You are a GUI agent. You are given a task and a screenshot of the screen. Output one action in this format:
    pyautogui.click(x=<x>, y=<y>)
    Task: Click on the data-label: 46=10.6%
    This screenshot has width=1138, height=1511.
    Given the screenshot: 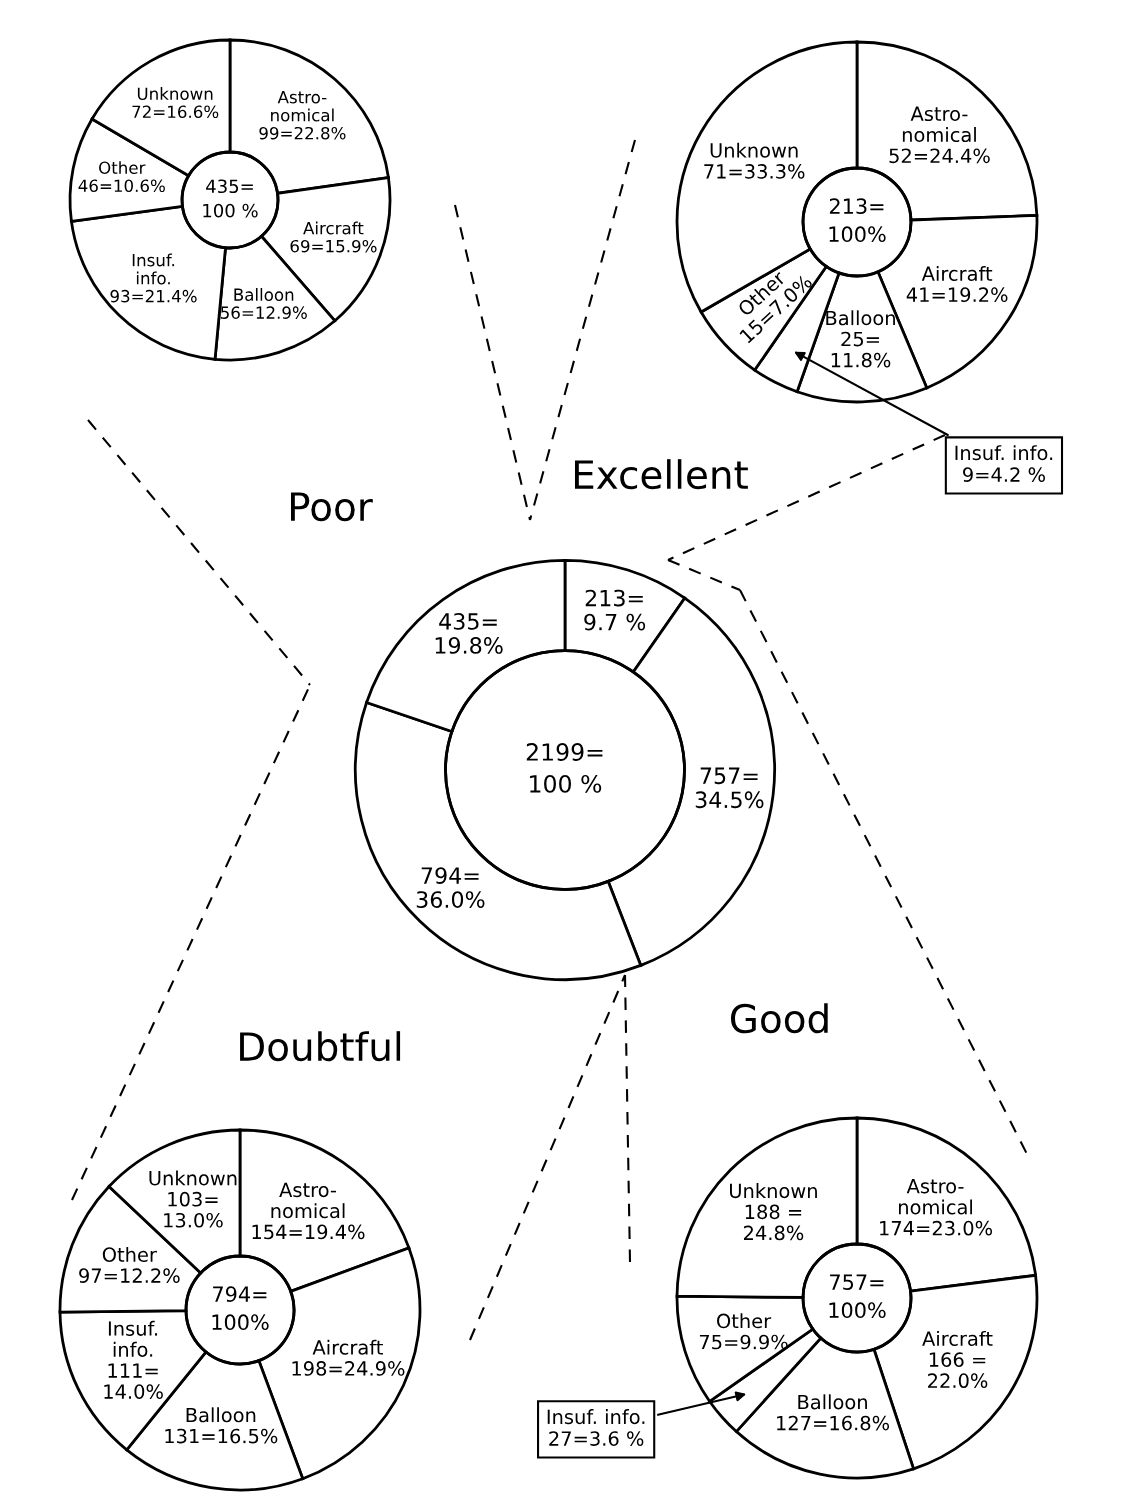 What is the action you would take?
    pyautogui.click(x=121, y=186)
    